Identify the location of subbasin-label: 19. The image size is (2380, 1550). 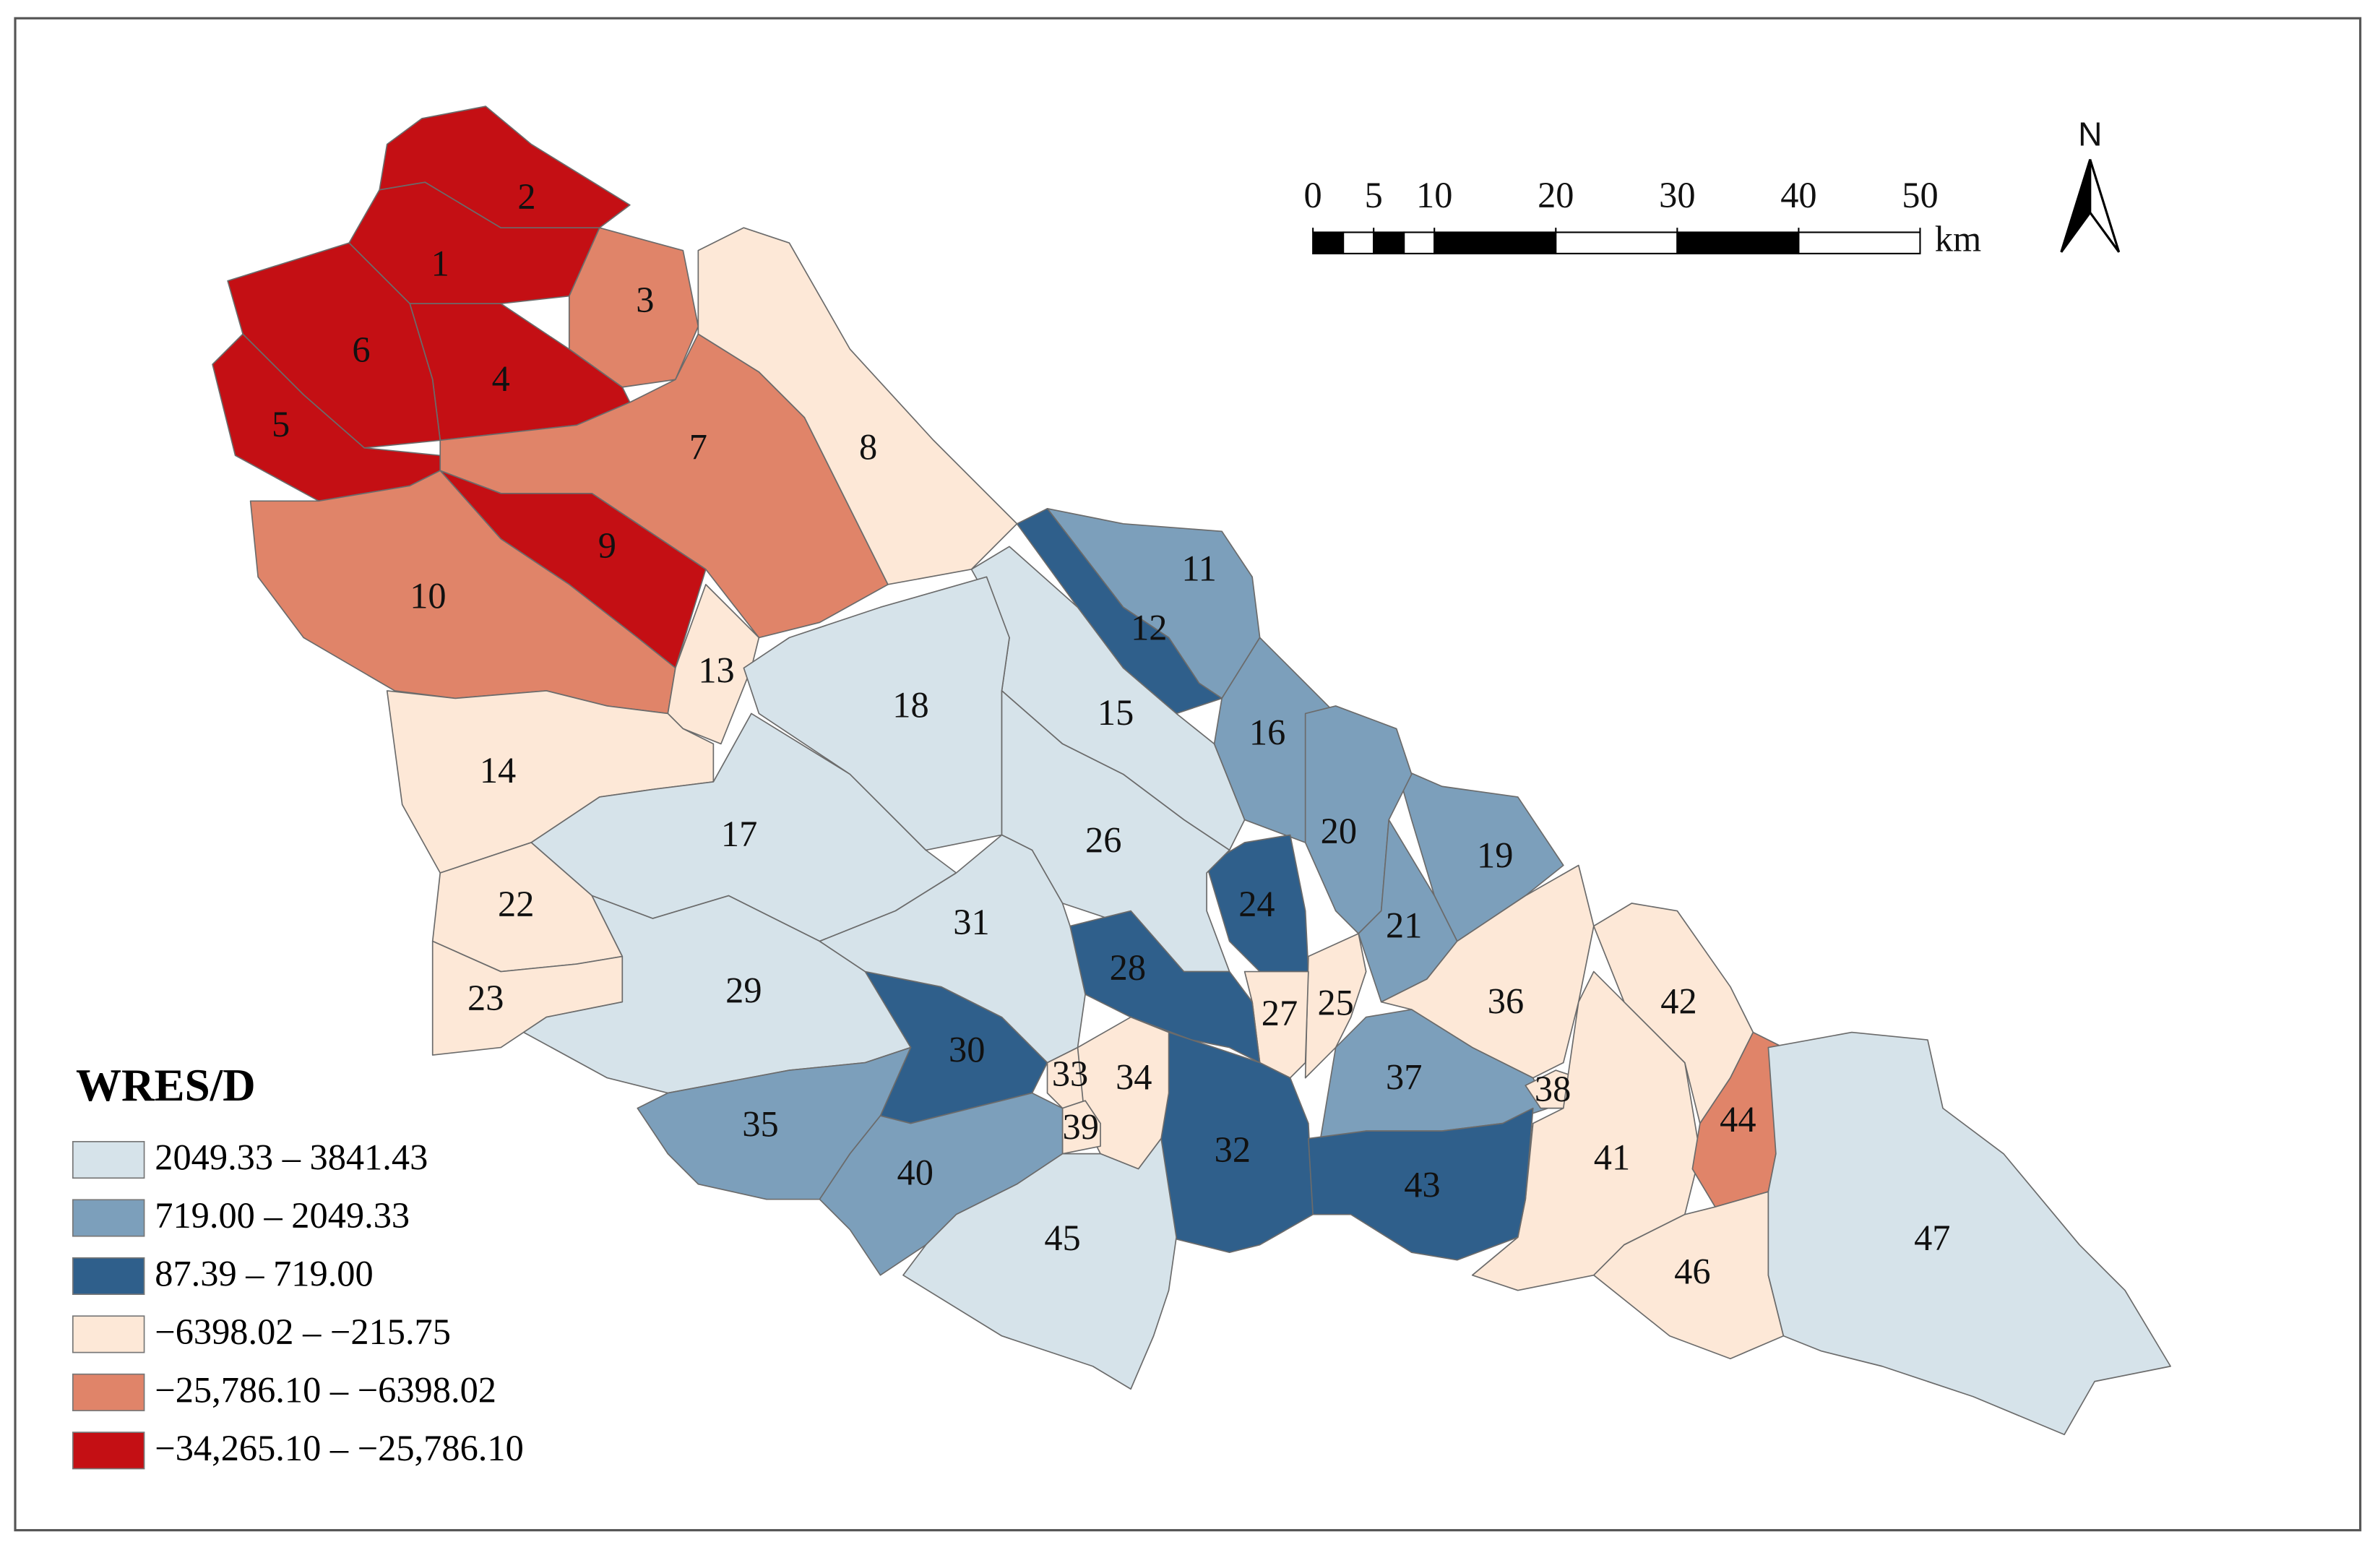
(1495, 855).